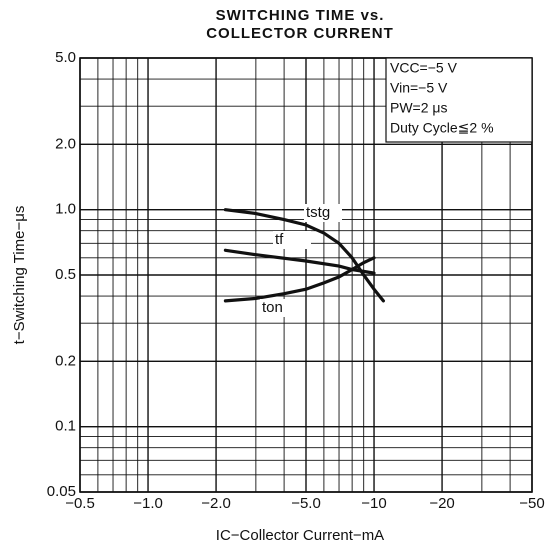  Describe the element at coordinates (65, 360) in the screenshot. I see `y-tick-label: 0.2` at that location.